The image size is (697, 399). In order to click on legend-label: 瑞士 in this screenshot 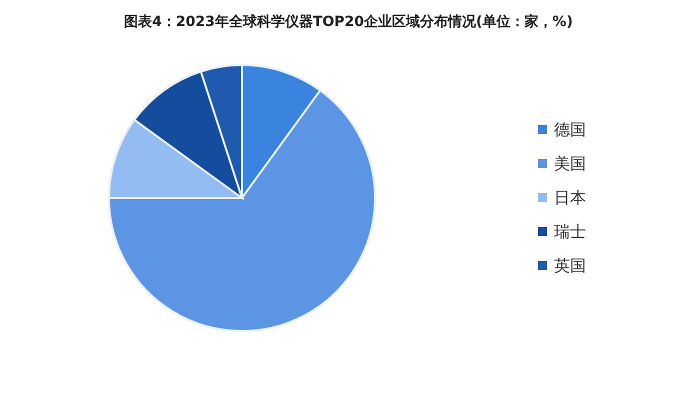, I will do `click(570, 231)`.